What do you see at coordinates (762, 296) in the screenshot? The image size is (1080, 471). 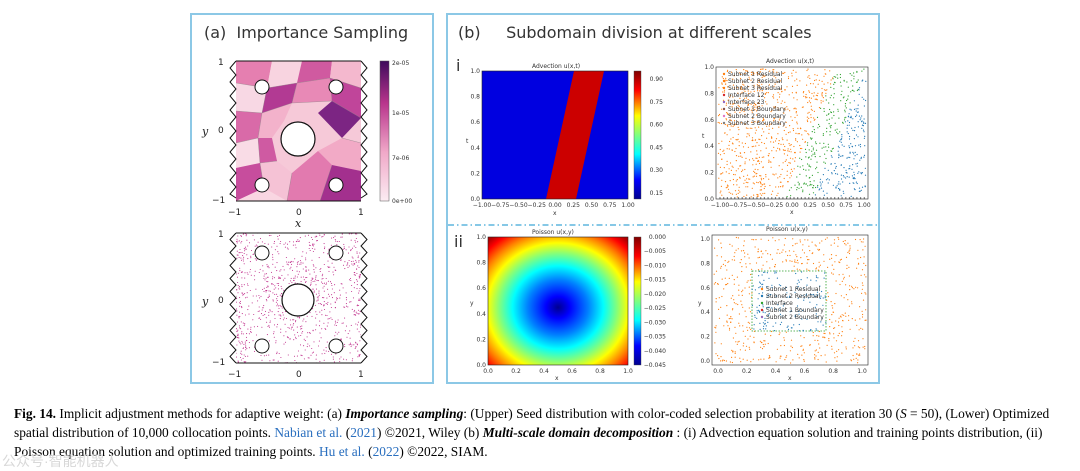 I see `legend-marker` at bounding box center [762, 296].